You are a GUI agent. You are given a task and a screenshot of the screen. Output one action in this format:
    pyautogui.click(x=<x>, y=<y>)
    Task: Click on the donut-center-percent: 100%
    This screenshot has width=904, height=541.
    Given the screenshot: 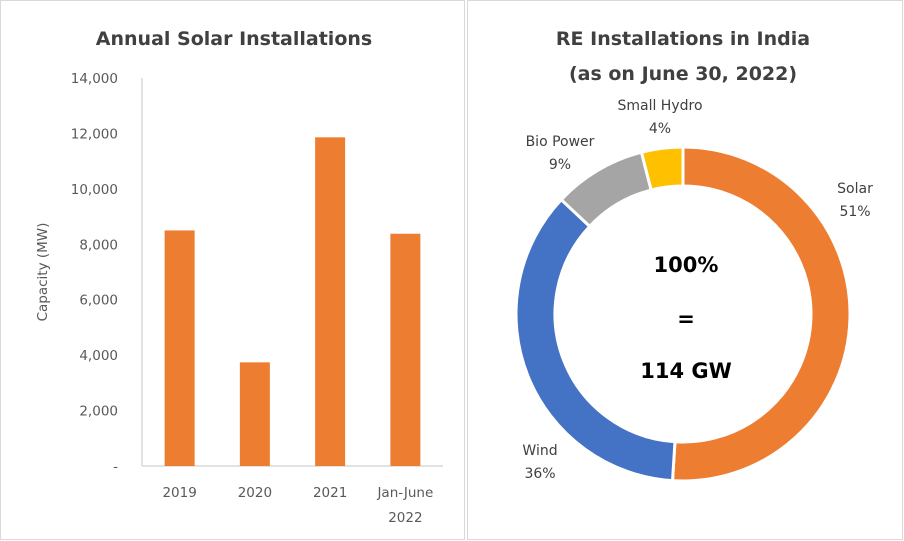 What is the action you would take?
    pyautogui.click(x=686, y=265)
    